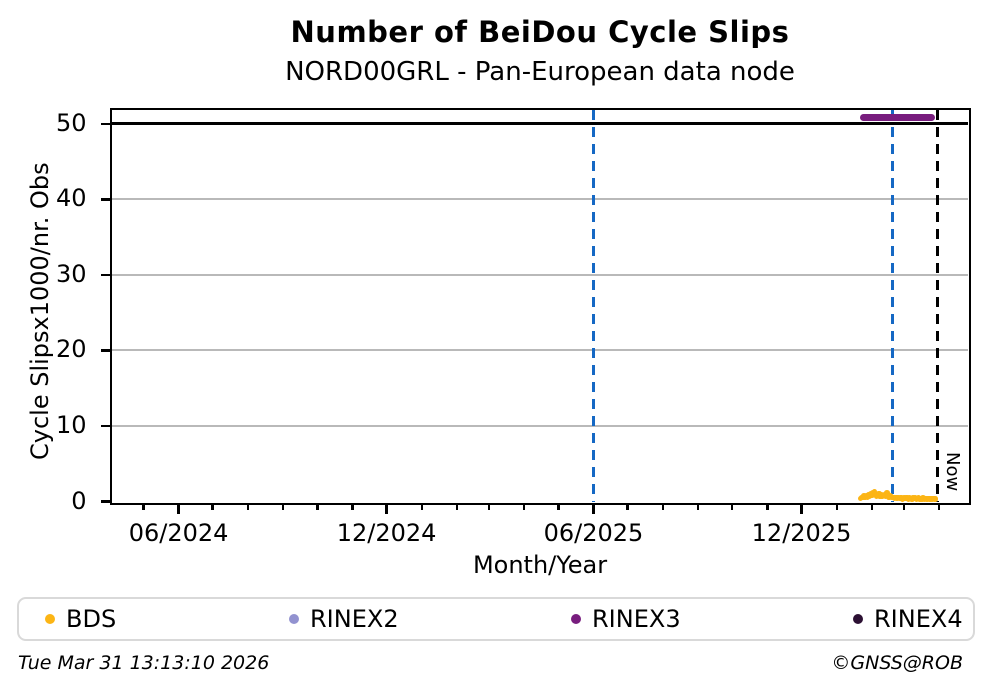  I want to click on legend-label-rinex4: RINEX4, so click(918, 619).